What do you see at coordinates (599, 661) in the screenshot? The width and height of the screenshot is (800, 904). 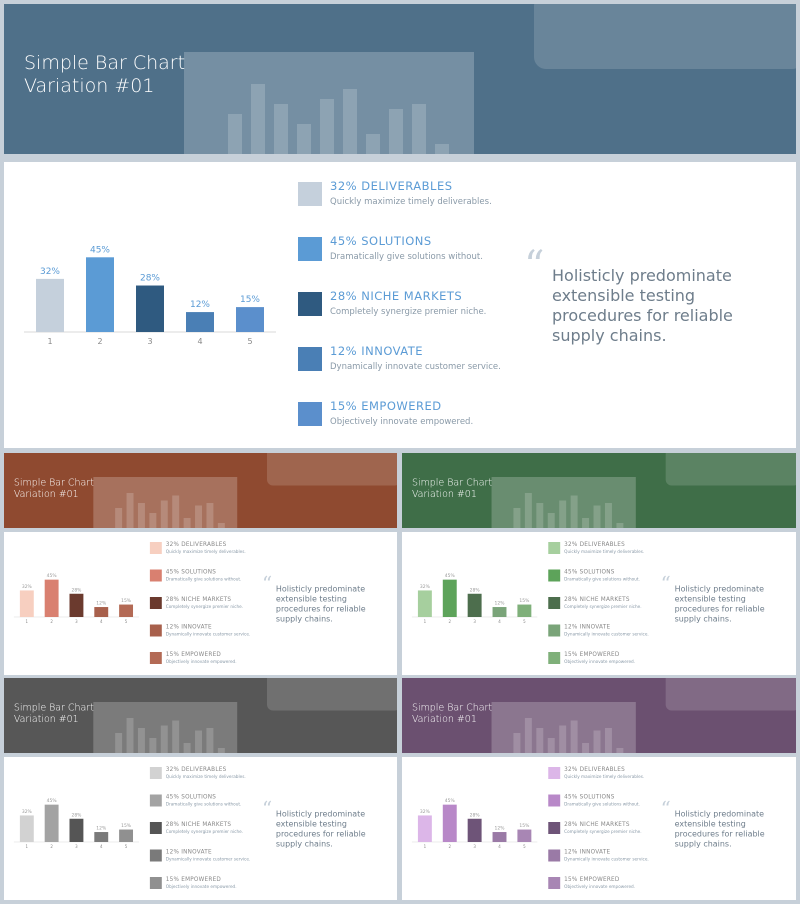 I see `legend-text: Objectively innovate empowered.` at bounding box center [599, 661].